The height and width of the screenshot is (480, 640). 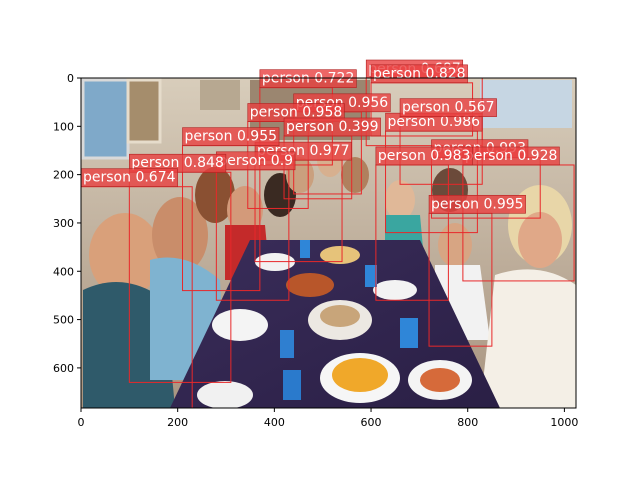 I want to click on x-tick-label: 1000, so click(x=564, y=422).